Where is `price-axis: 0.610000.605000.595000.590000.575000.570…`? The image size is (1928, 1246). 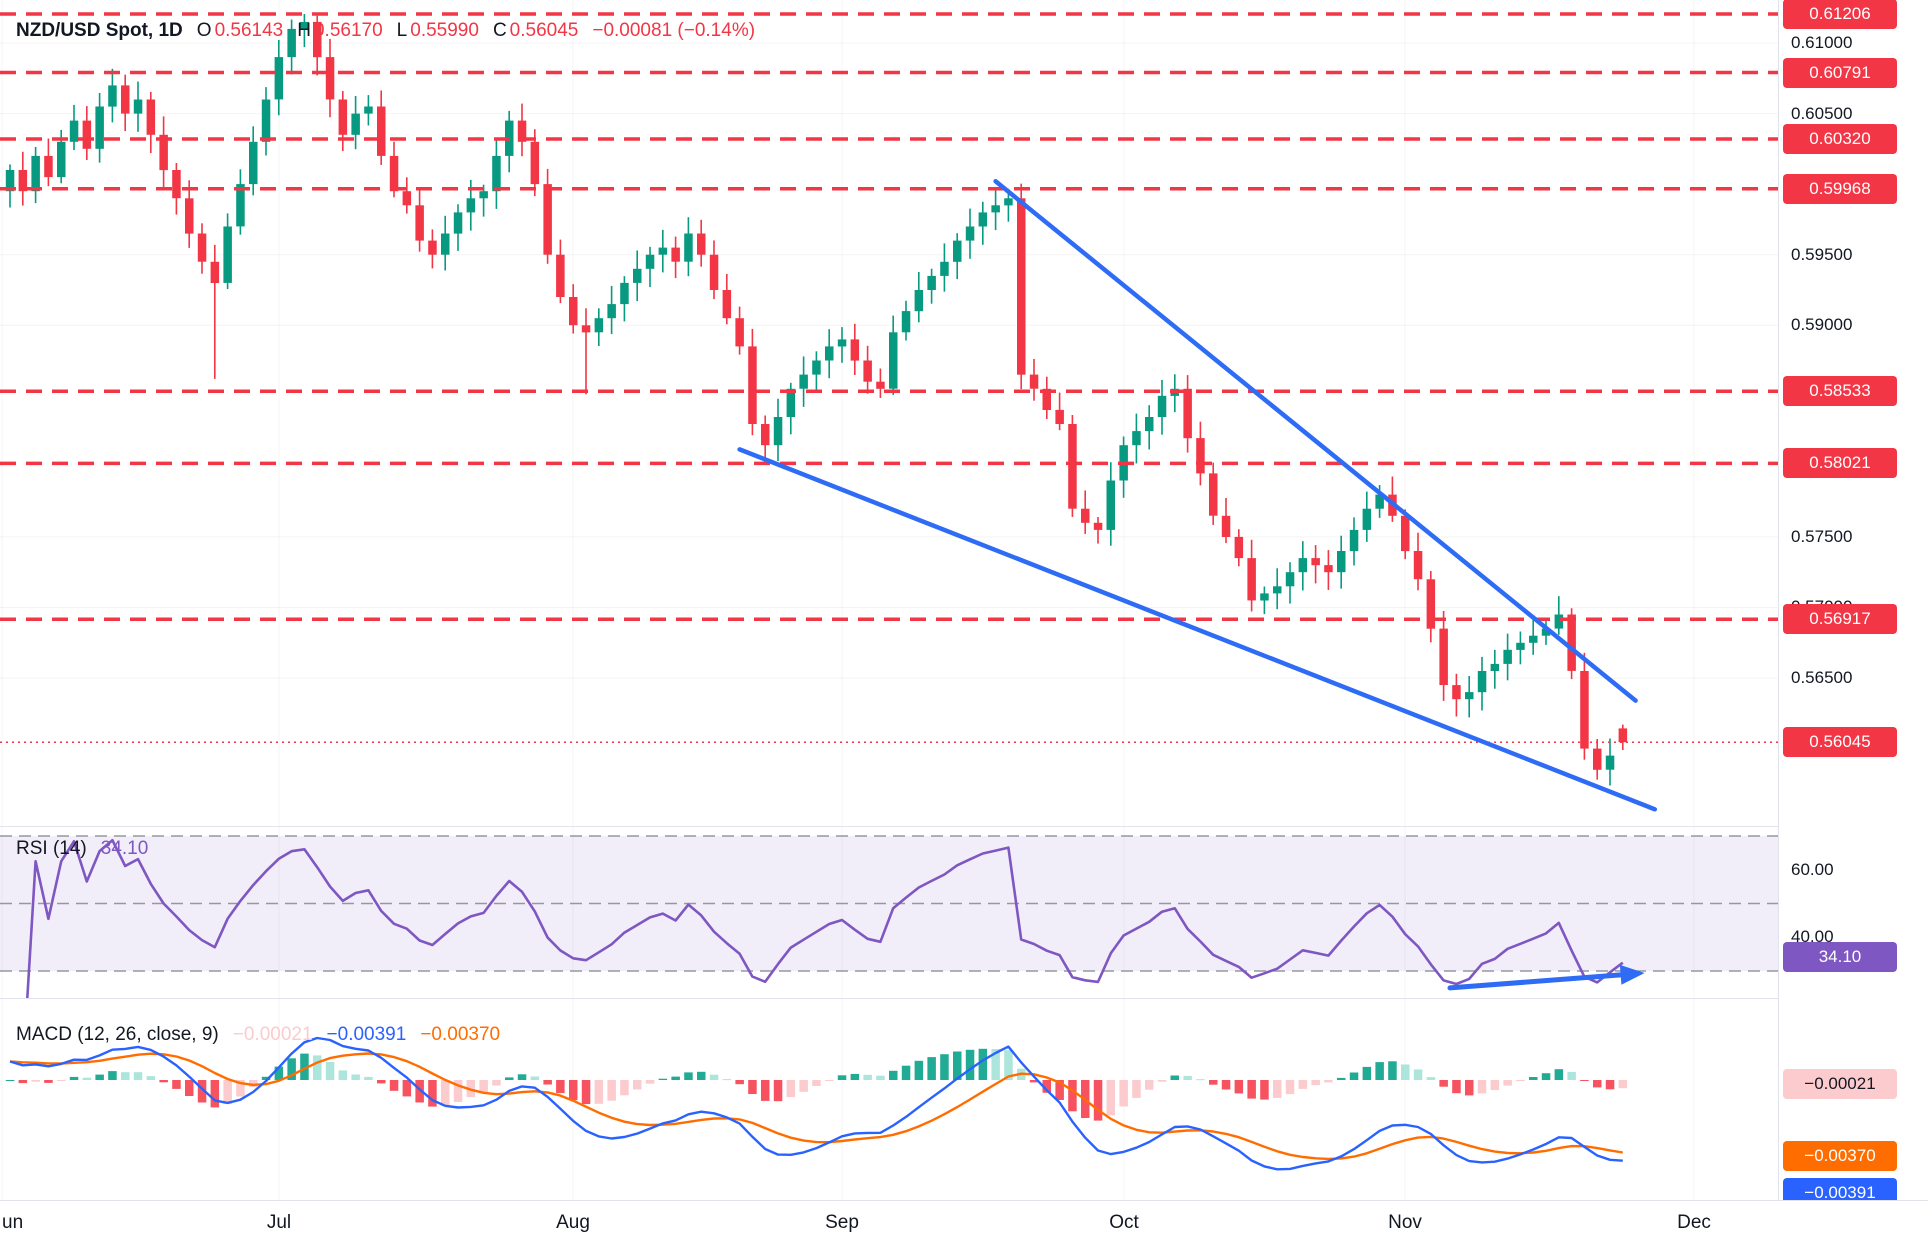 price-axis: 0.610000.605000.595000.590000.575000.570… is located at coordinates (1853, 604).